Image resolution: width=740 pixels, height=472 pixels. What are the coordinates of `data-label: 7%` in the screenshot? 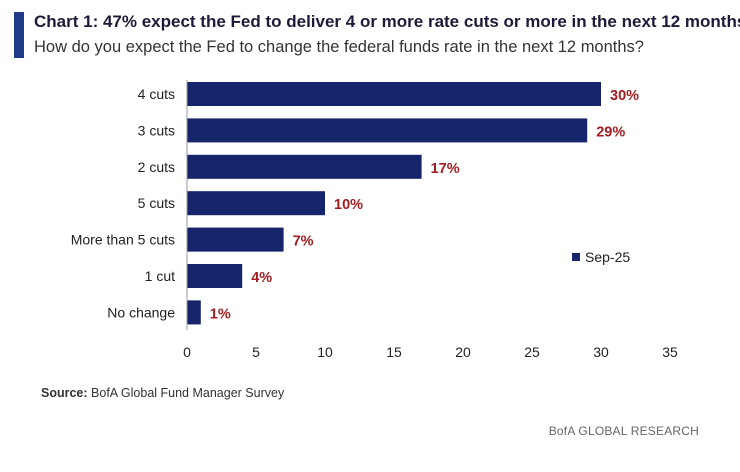 It's located at (303, 242).